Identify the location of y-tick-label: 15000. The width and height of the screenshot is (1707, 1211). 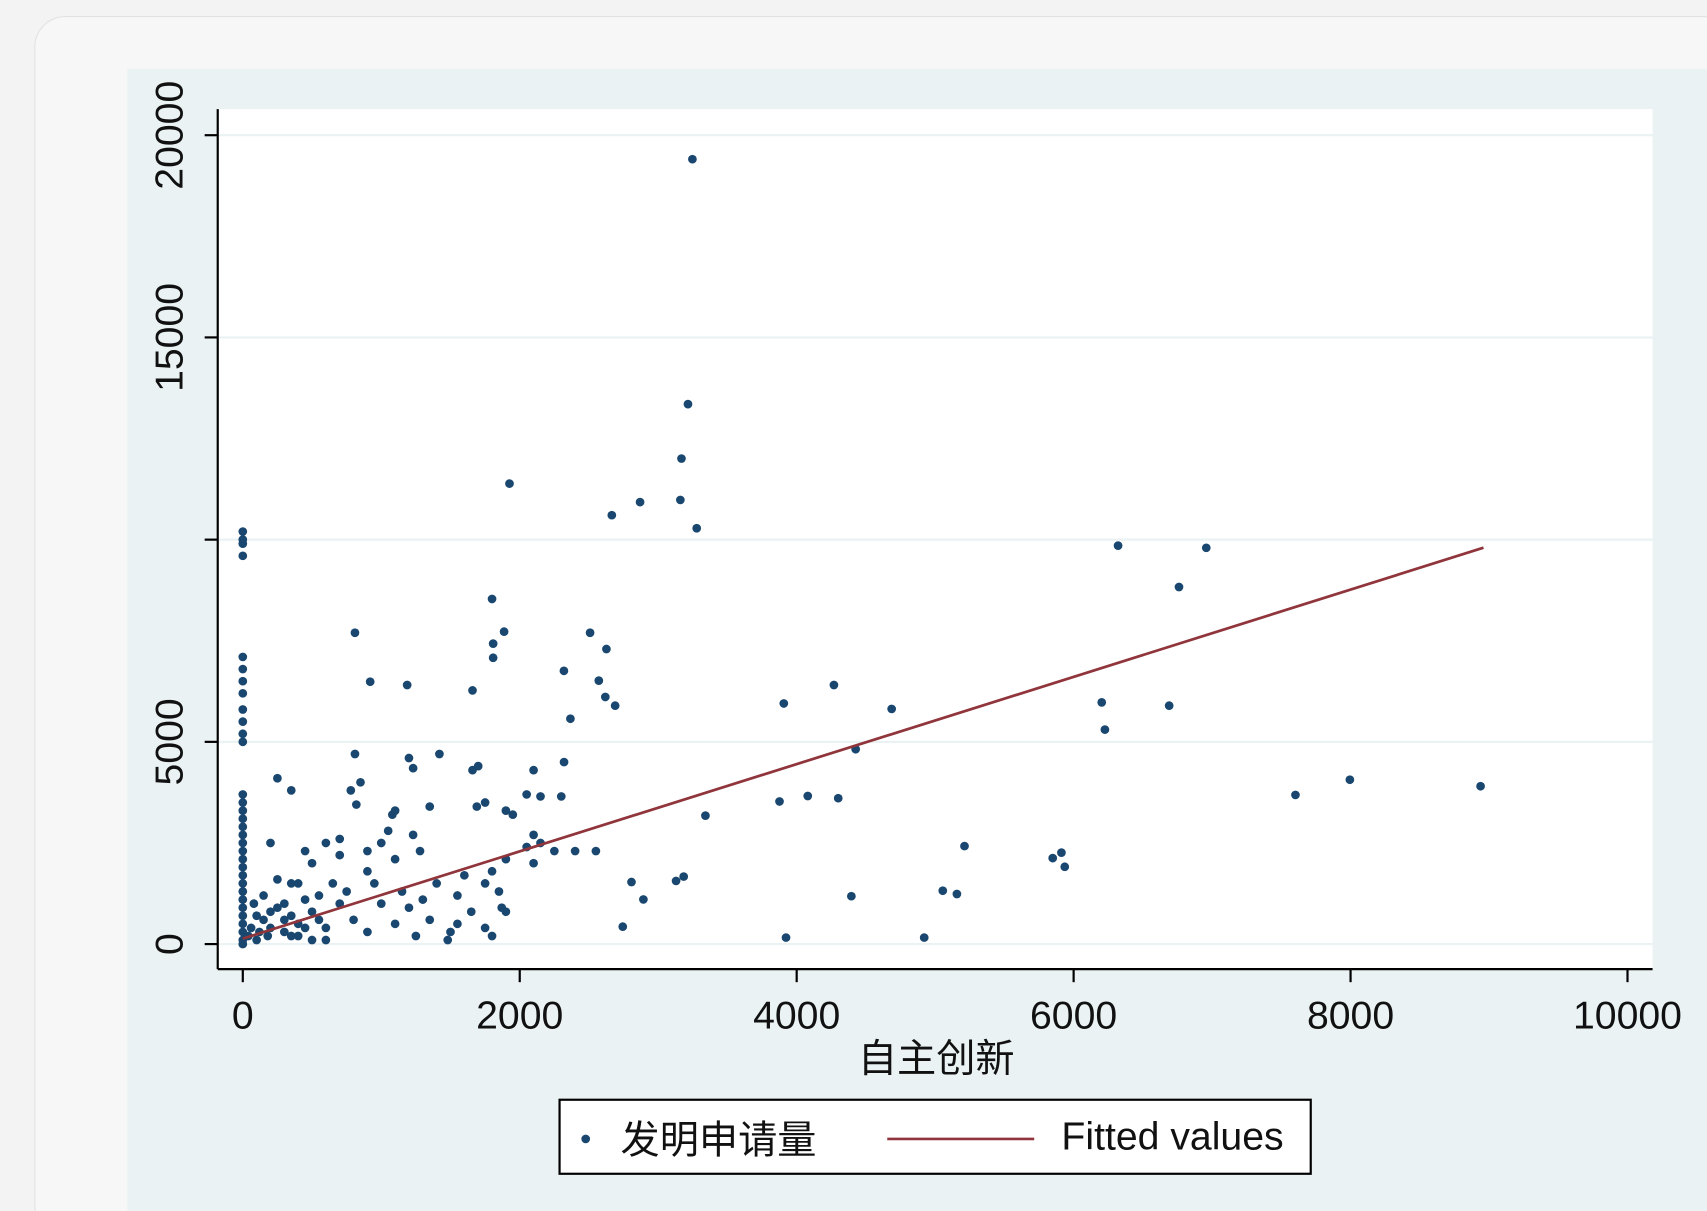
(169, 337).